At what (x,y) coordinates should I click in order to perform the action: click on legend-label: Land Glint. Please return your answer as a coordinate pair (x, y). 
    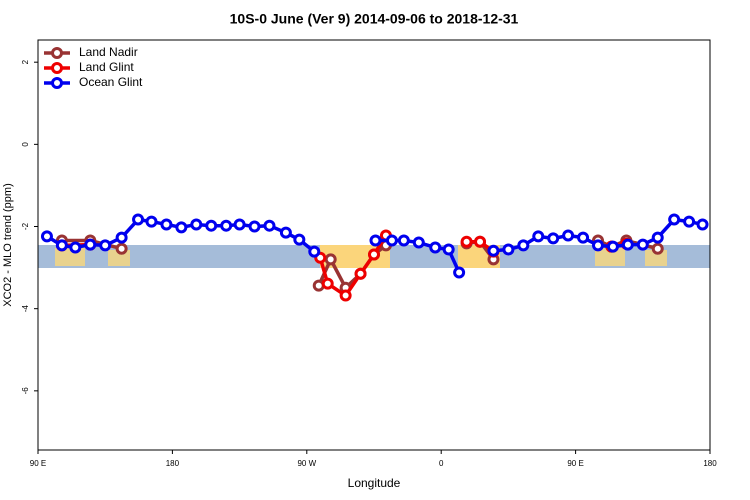
    Looking at the image, I should click on (106, 67).